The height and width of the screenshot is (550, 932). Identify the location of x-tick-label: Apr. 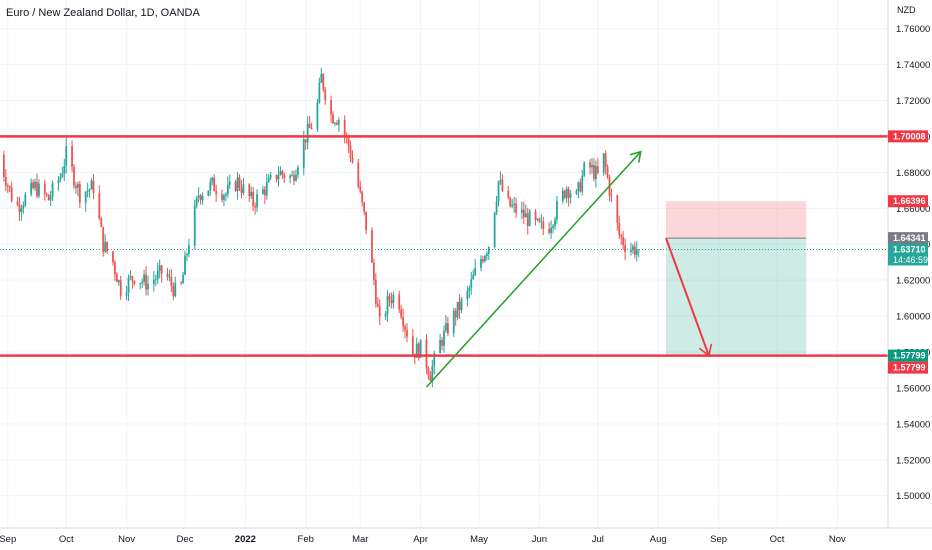
(420, 539).